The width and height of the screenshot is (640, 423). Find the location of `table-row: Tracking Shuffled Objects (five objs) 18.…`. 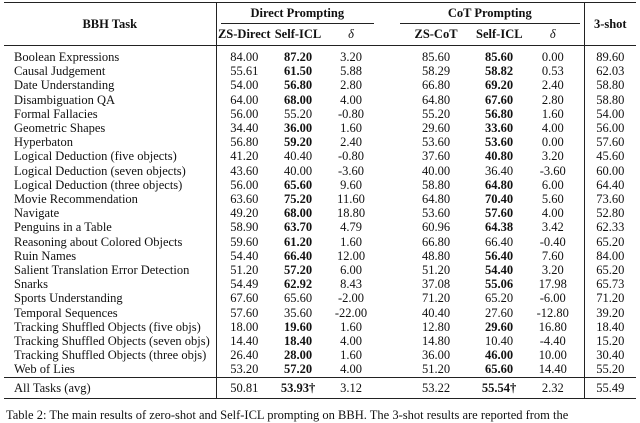

table-row: Tracking Shuffled Objects (five objs) 18.… is located at coordinates (320, 327).